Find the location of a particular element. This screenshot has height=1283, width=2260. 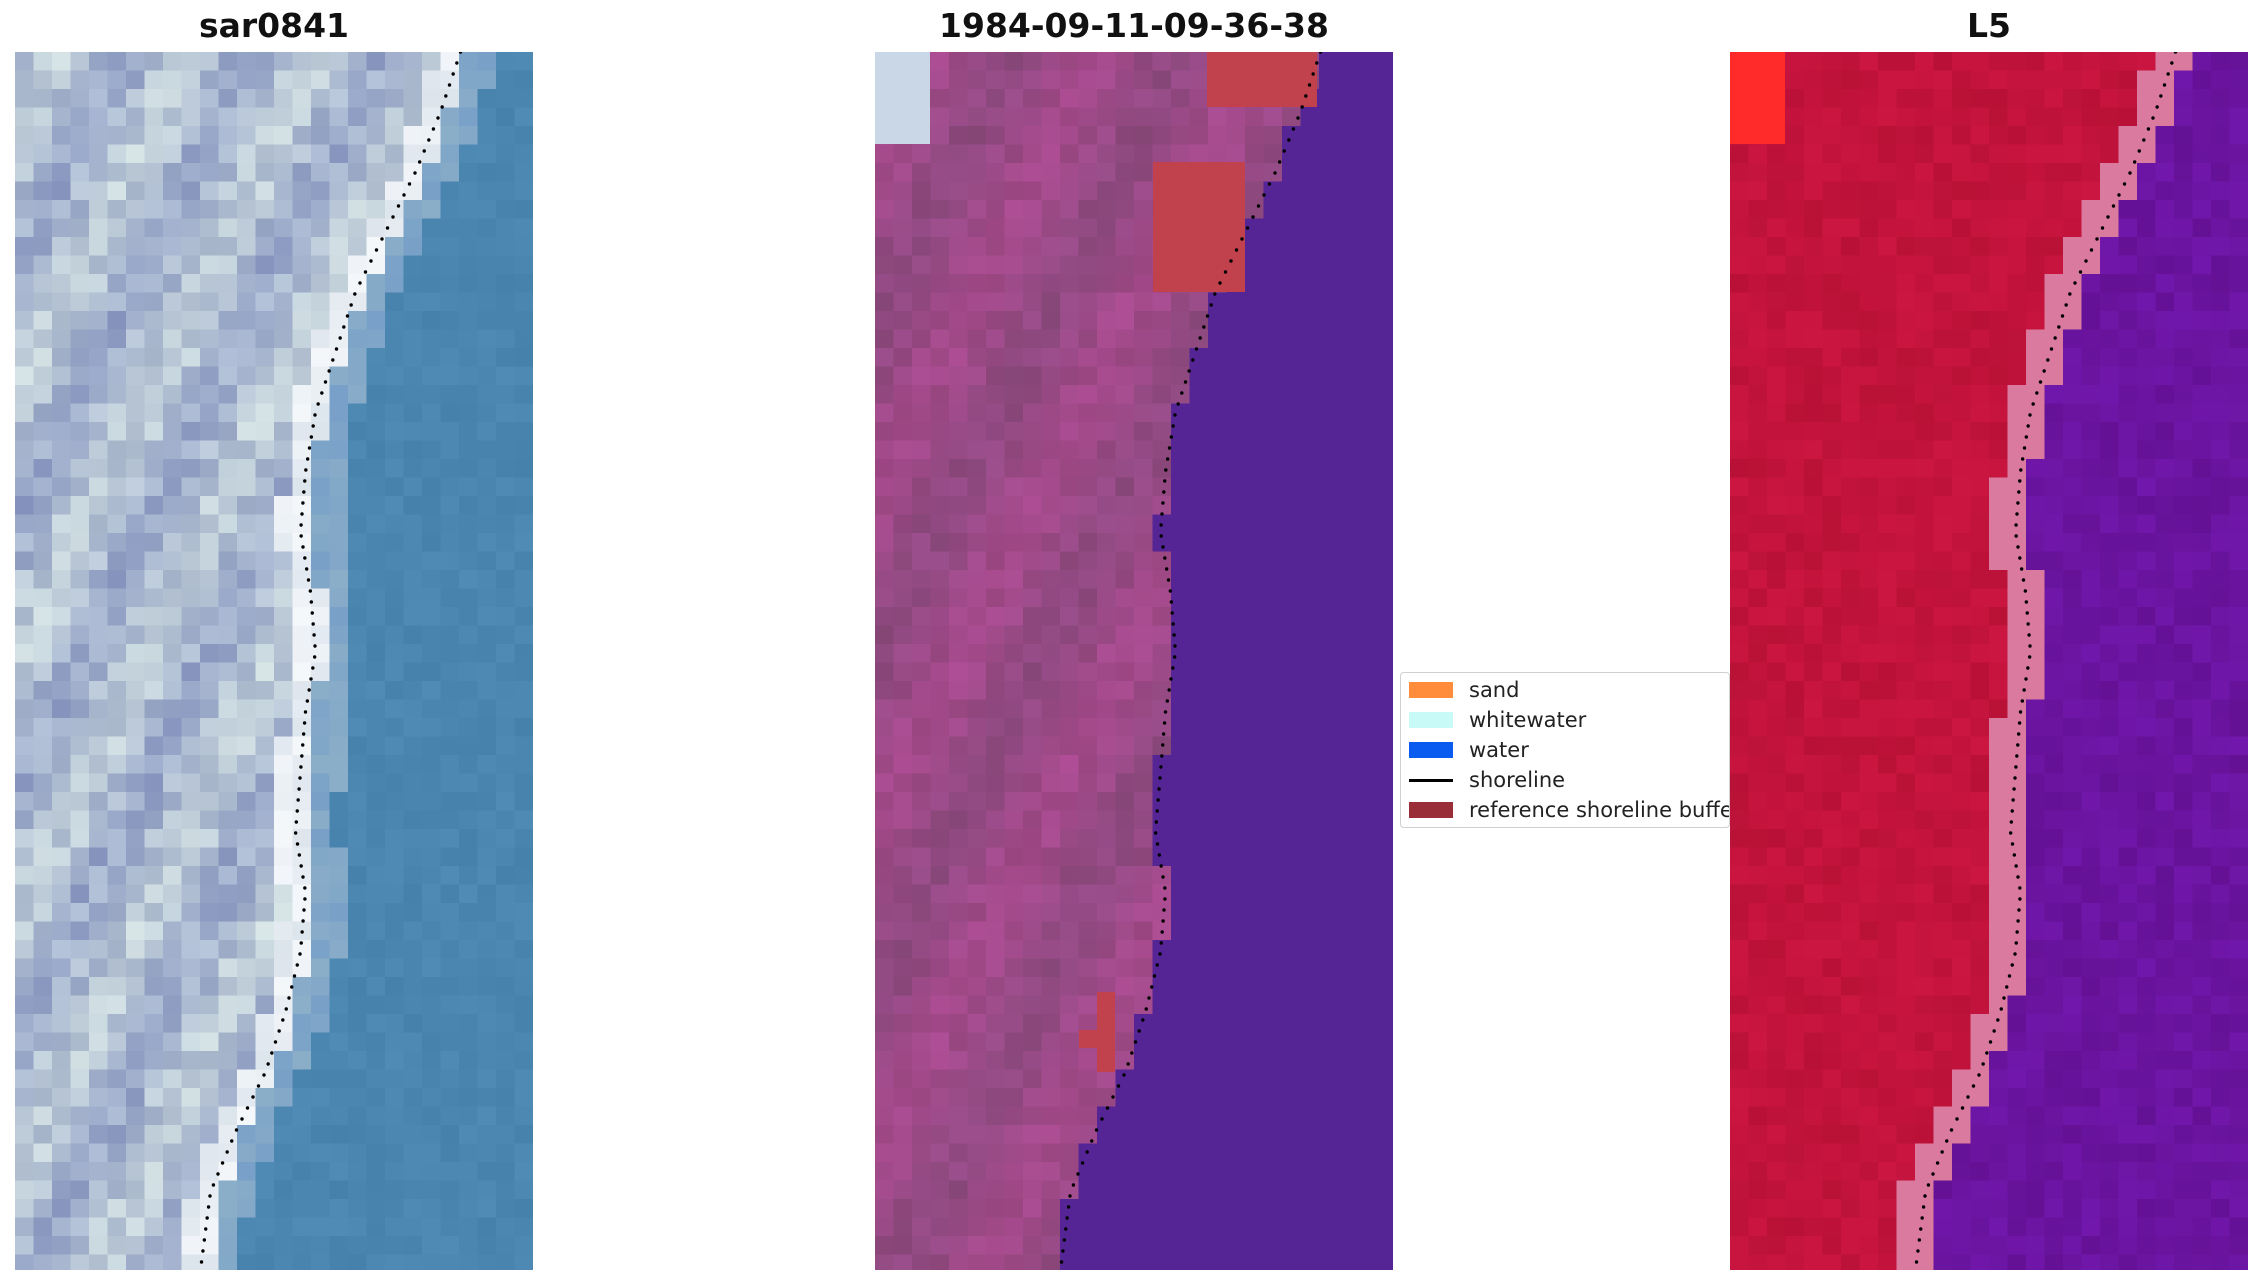

shoreline-line-swatch is located at coordinates (1431, 780).